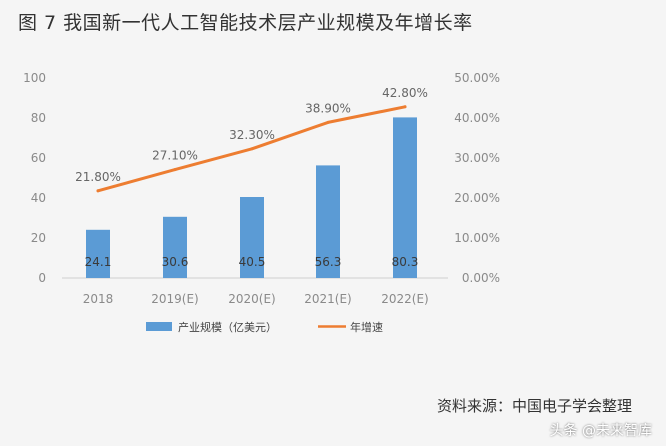  I want to click on legend-line-label: 年增速, so click(366, 327).